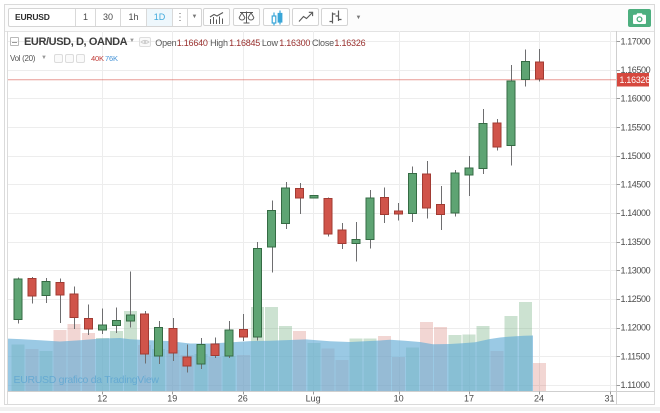 The width and height of the screenshot is (660, 413). Describe the element at coordinates (636, 271) in the screenshot. I see `svg-text: 1.13000` at that location.